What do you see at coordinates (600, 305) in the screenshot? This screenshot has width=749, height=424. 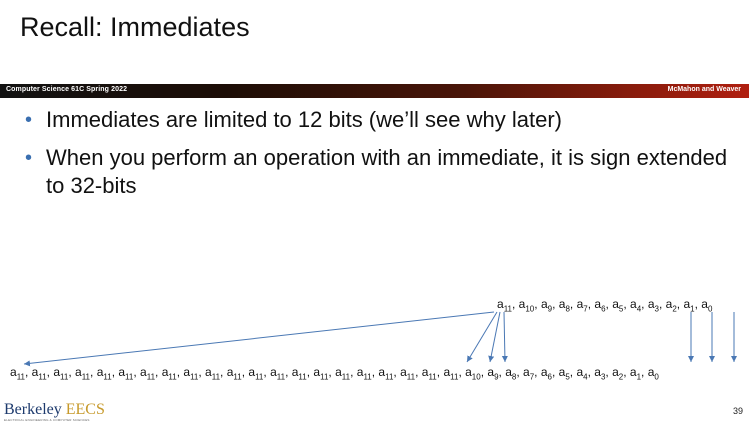 I see `bit-label: a6` at bounding box center [600, 305].